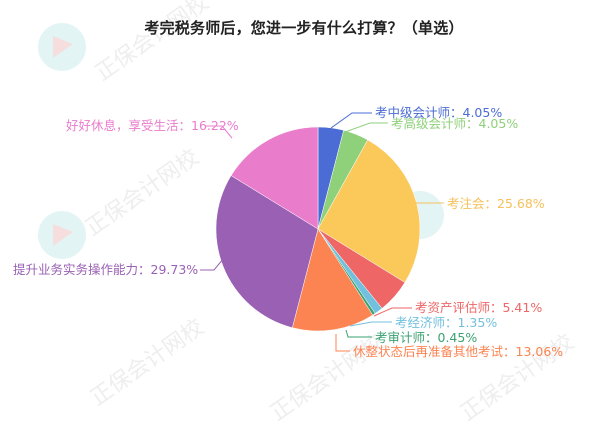 This screenshot has height=427, width=608. Describe the element at coordinates (426, 337) in the screenshot. I see `label-shenji: 考审计师：0.45%` at that location.